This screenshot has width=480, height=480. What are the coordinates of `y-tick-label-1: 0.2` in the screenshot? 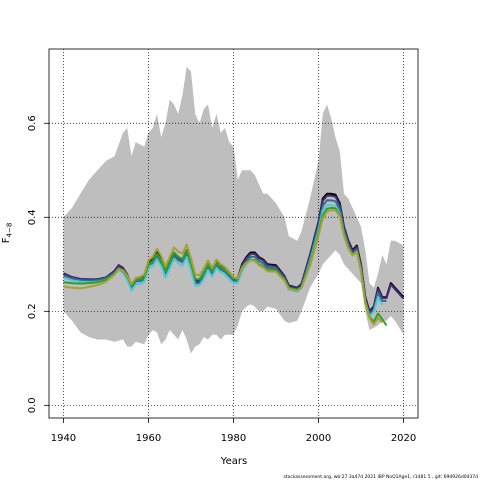 It's located at (32, 311).